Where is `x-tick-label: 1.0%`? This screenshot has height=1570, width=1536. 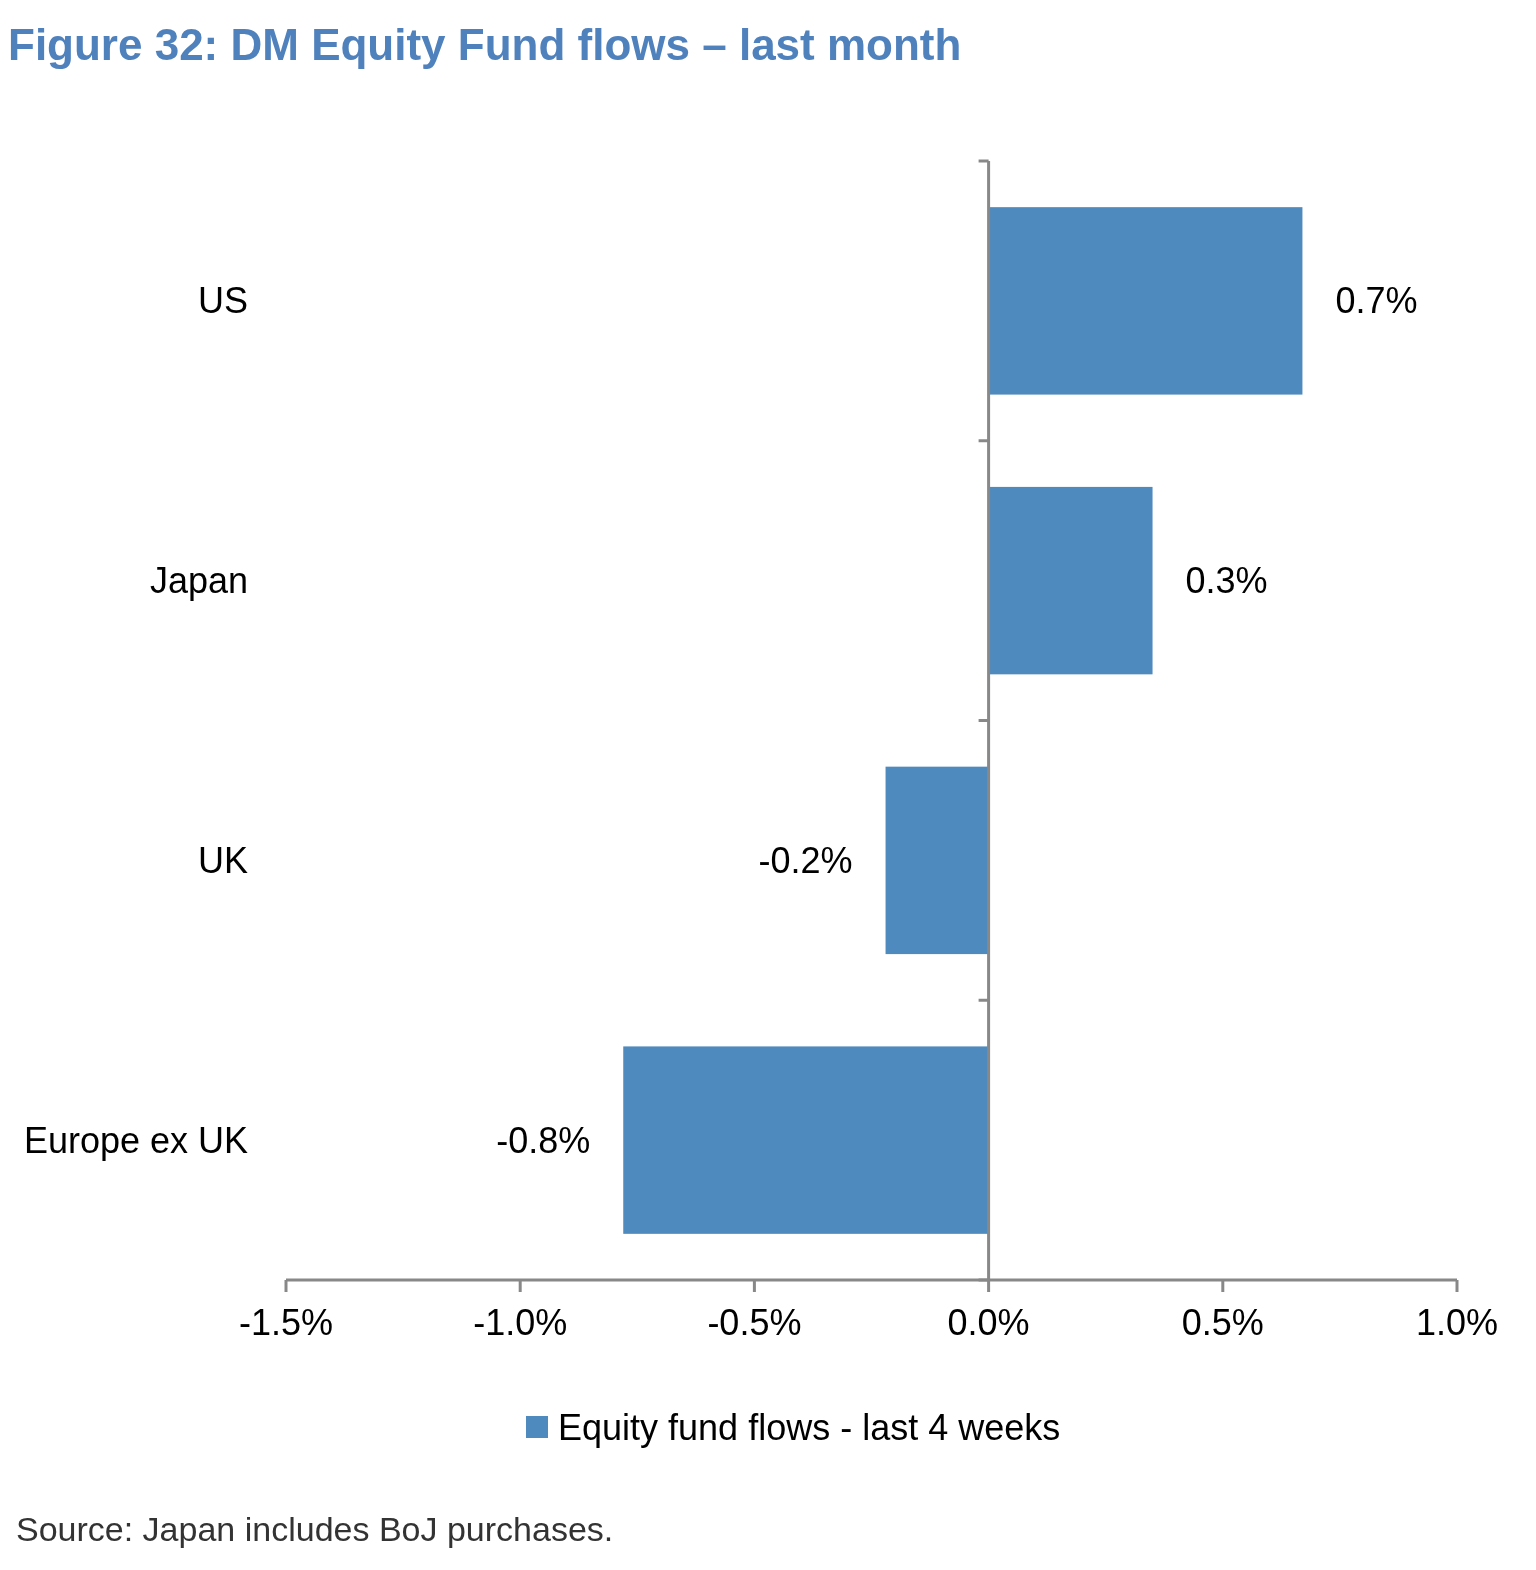 x-tick-label: 1.0% is located at coordinates (1457, 1322).